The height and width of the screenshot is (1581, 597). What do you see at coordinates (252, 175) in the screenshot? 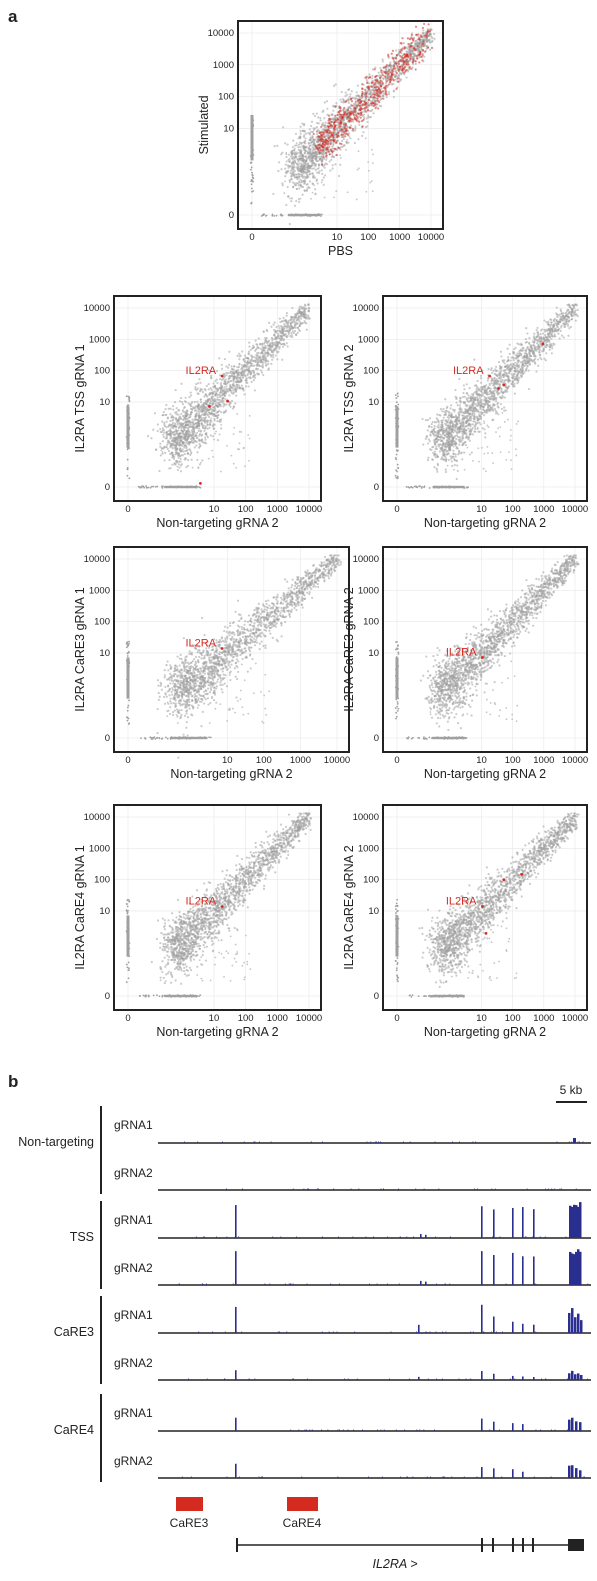
I see `zero-column-point` at bounding box center [252, 175].